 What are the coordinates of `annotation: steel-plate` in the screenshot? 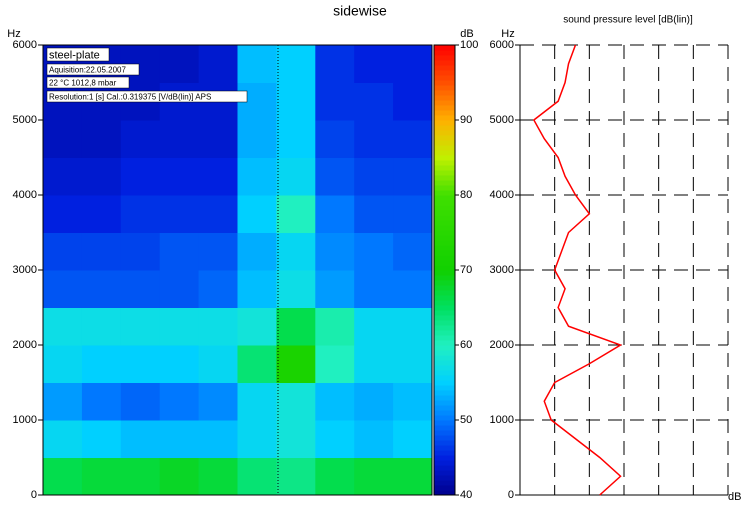 It's located at (74, 55).